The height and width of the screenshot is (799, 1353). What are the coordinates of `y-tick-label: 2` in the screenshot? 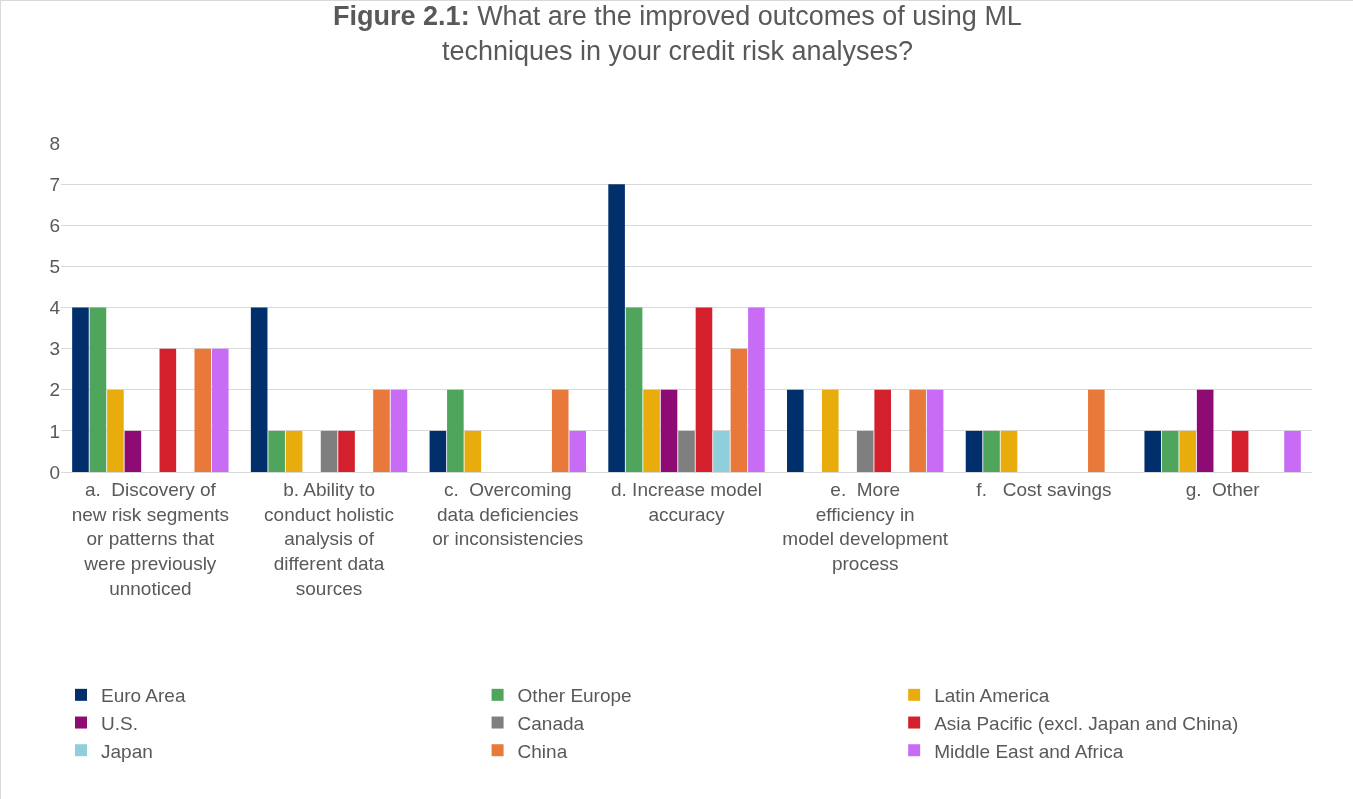 It's located at (54, 390).